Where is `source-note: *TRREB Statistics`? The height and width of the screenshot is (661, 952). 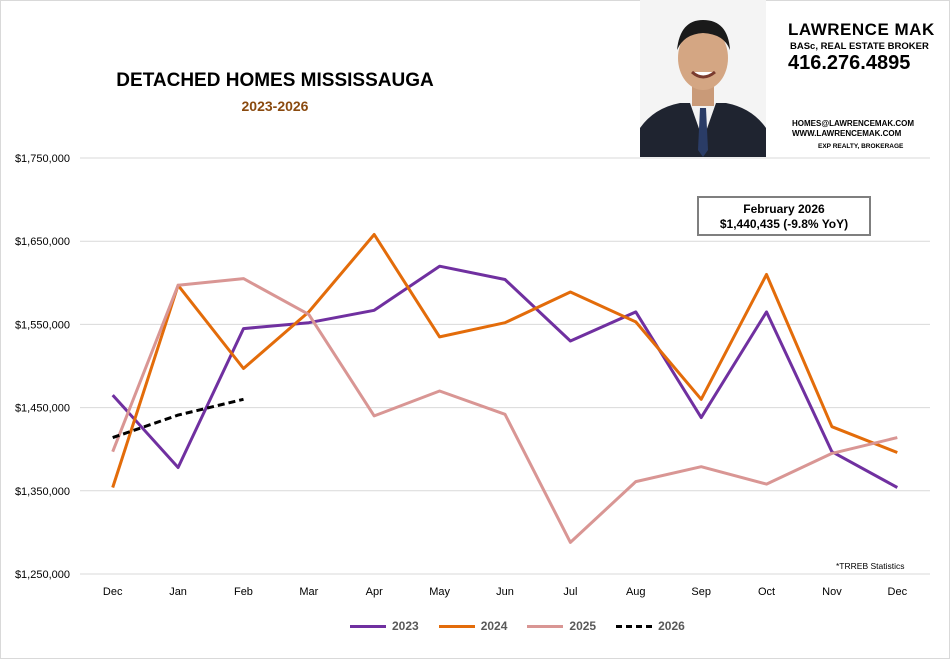 source-note: *TRREB Statistics is located at coordinates (870, 566).